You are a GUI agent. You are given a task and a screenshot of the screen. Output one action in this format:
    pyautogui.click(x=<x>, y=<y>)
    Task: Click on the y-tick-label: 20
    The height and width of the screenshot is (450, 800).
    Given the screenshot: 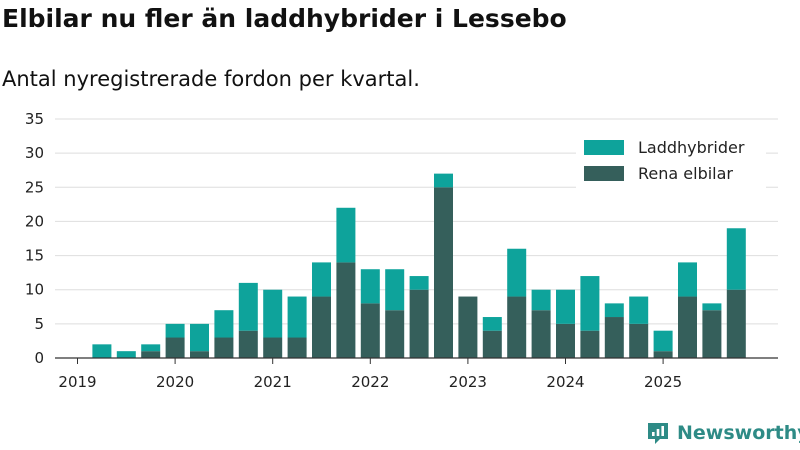 What is the action you would take?
    pyautogui.click(x=34, y=221)
    